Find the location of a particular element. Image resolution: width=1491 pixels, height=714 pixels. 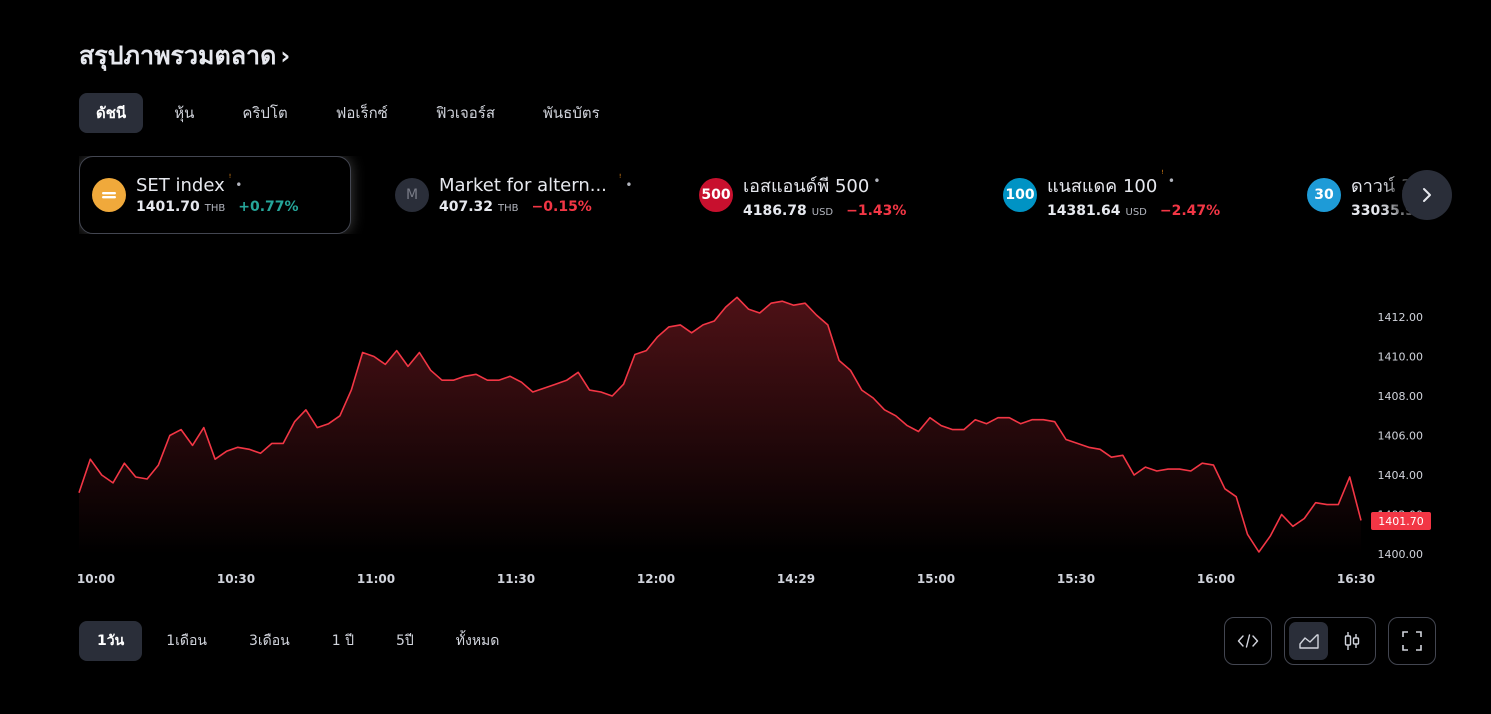

tab-crypto: คริปโต is located at coordinates (265, 113).